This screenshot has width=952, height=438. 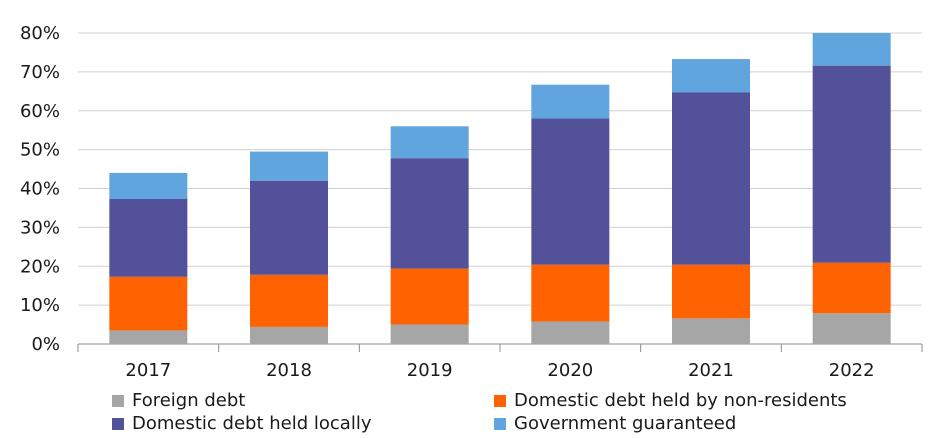 What do you see at coordinates (252, 423) in the screenshot?
I see `legend-label: Domestic debt held locally` at bounding box center [252, 423].